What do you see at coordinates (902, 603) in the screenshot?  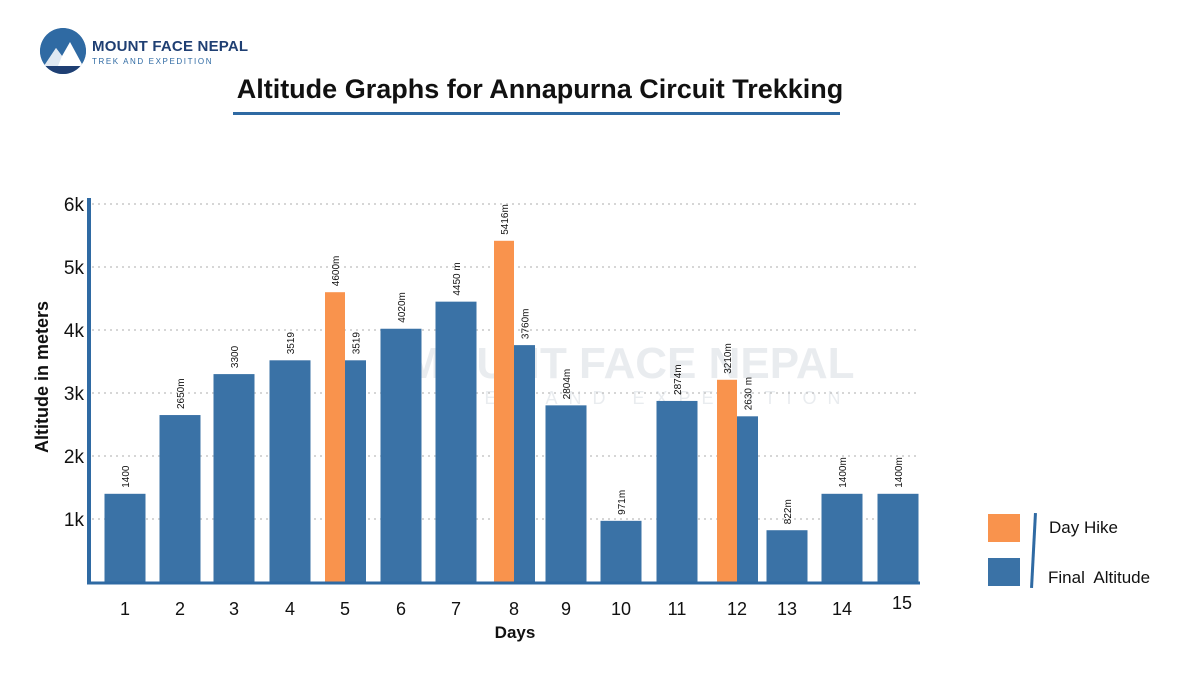 I see `x-tick-label: 15` at bounding box center [902, 603].